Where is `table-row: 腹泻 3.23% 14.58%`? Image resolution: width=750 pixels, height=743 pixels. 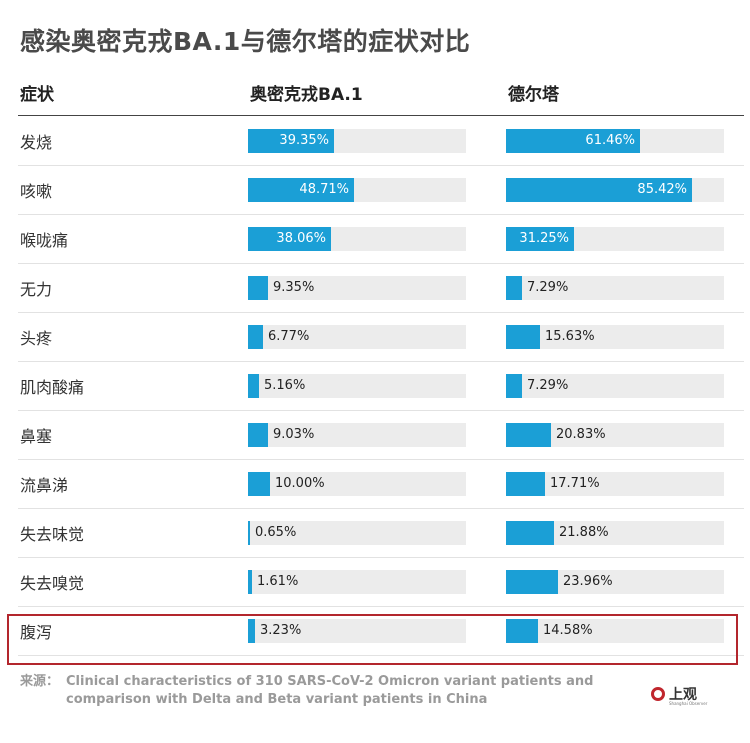 table-row: 腹泻 3.23% 14.58% is located at coordinates (381, 631).